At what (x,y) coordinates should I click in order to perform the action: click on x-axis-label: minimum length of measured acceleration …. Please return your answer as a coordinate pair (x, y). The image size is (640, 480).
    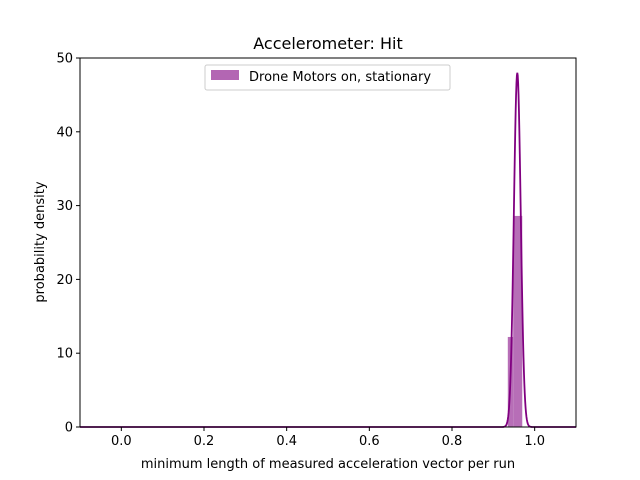
    Looking at the image, I should click on (328, 464).